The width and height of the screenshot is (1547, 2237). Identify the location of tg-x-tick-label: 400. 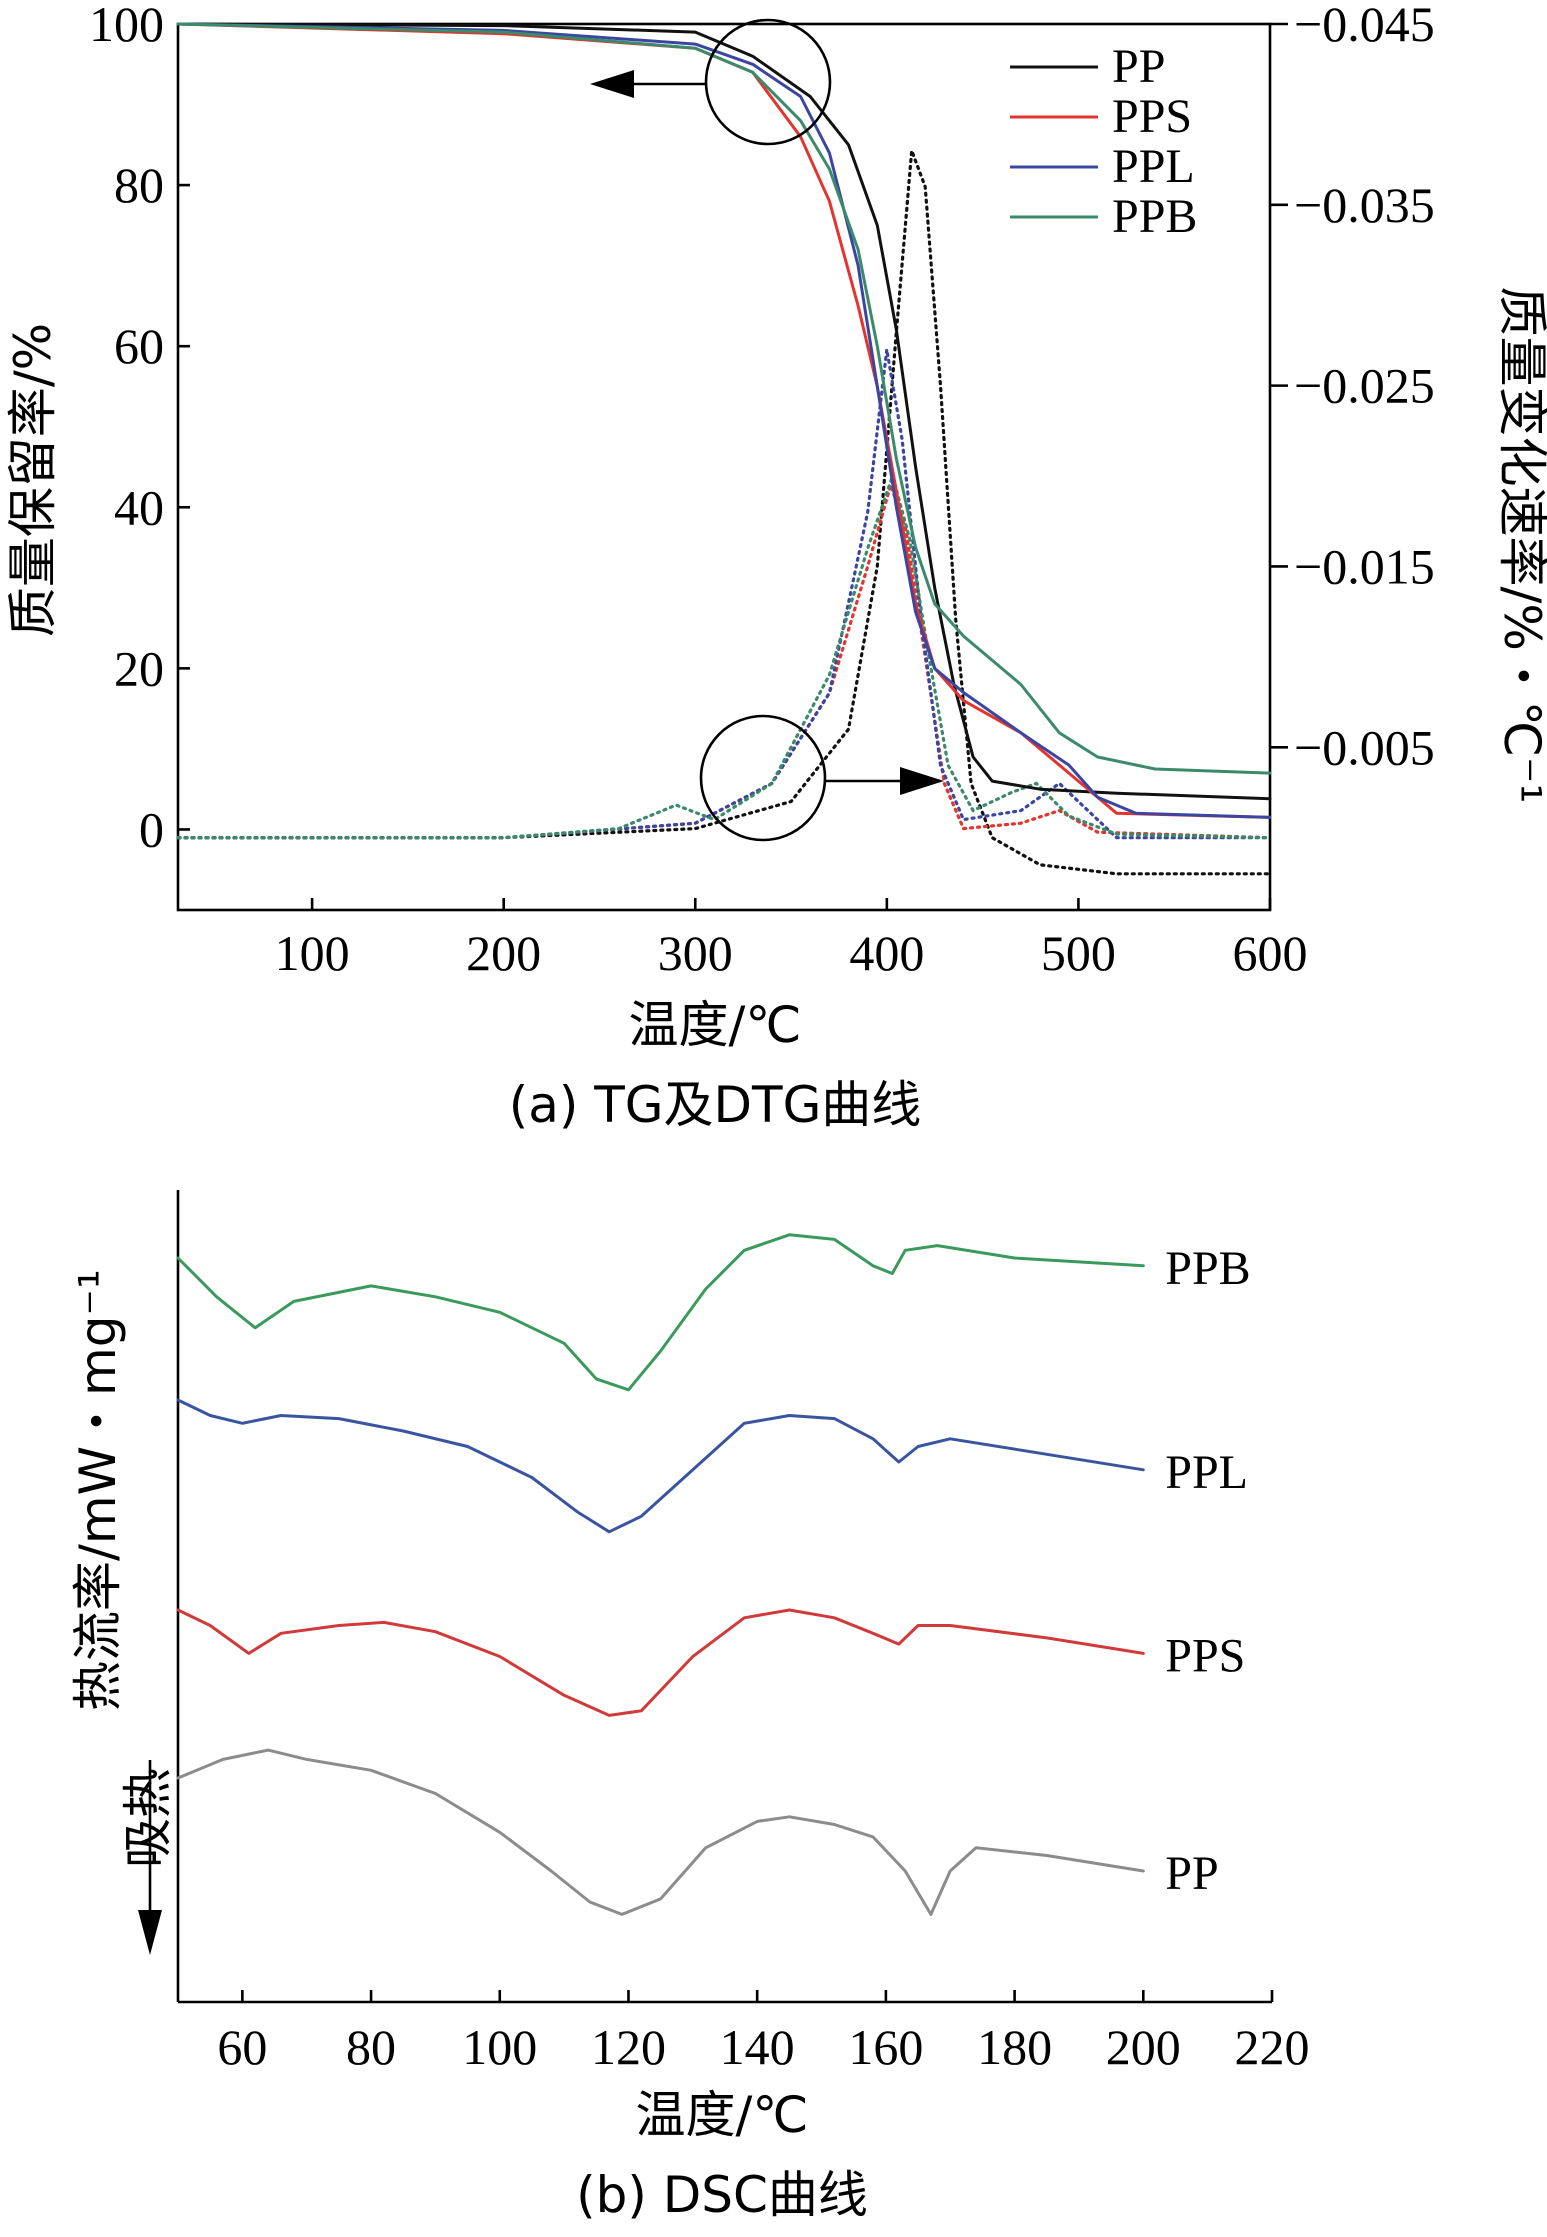
(886, 953).